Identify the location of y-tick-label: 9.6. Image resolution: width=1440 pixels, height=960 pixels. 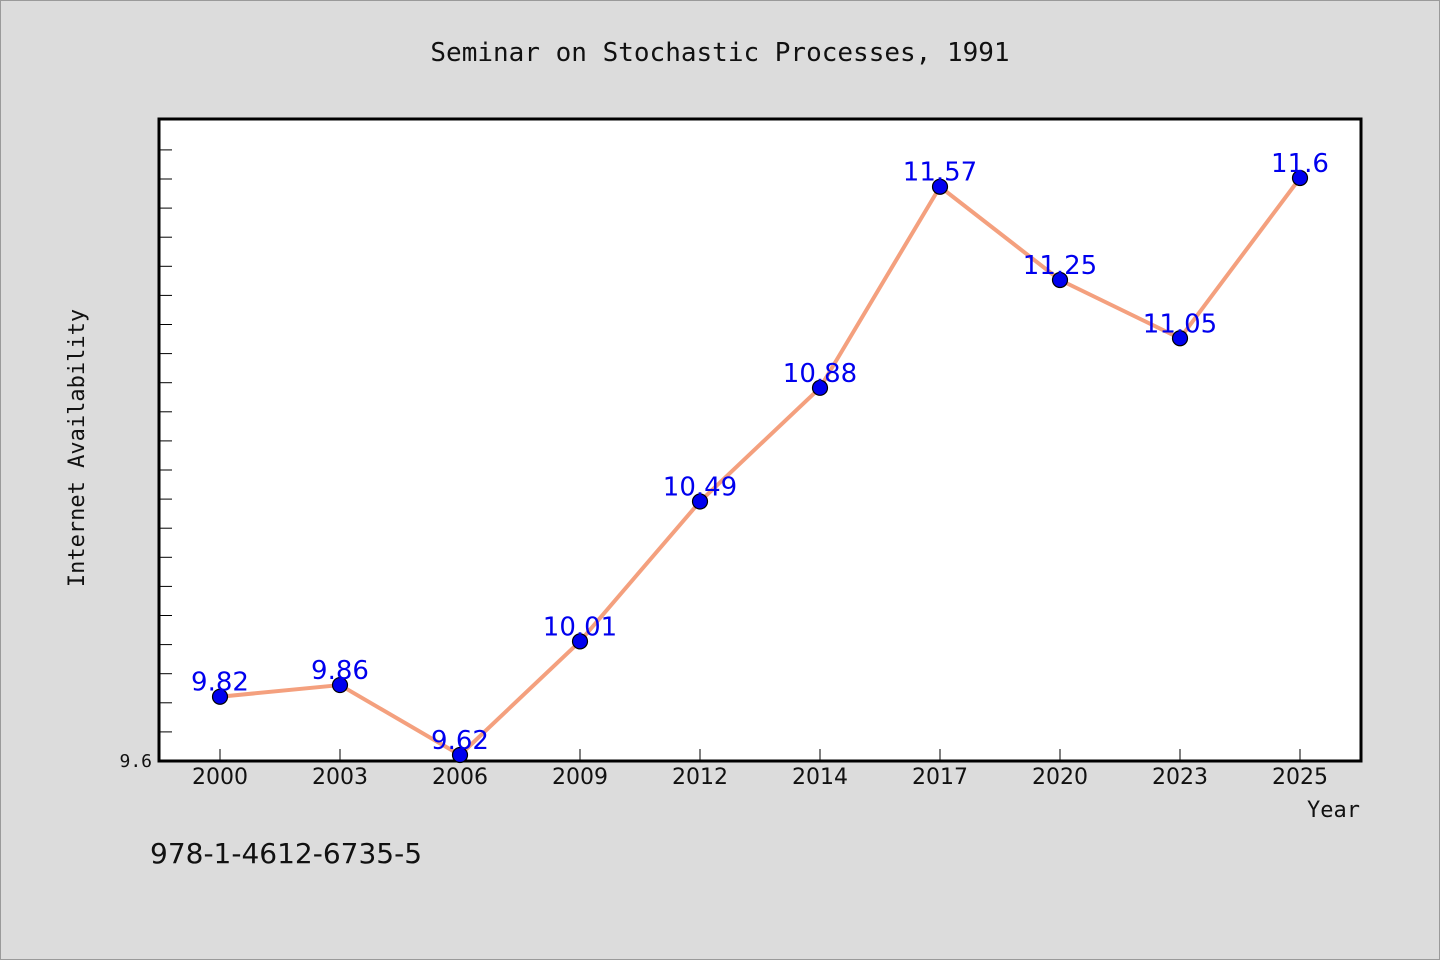
(135, 761).